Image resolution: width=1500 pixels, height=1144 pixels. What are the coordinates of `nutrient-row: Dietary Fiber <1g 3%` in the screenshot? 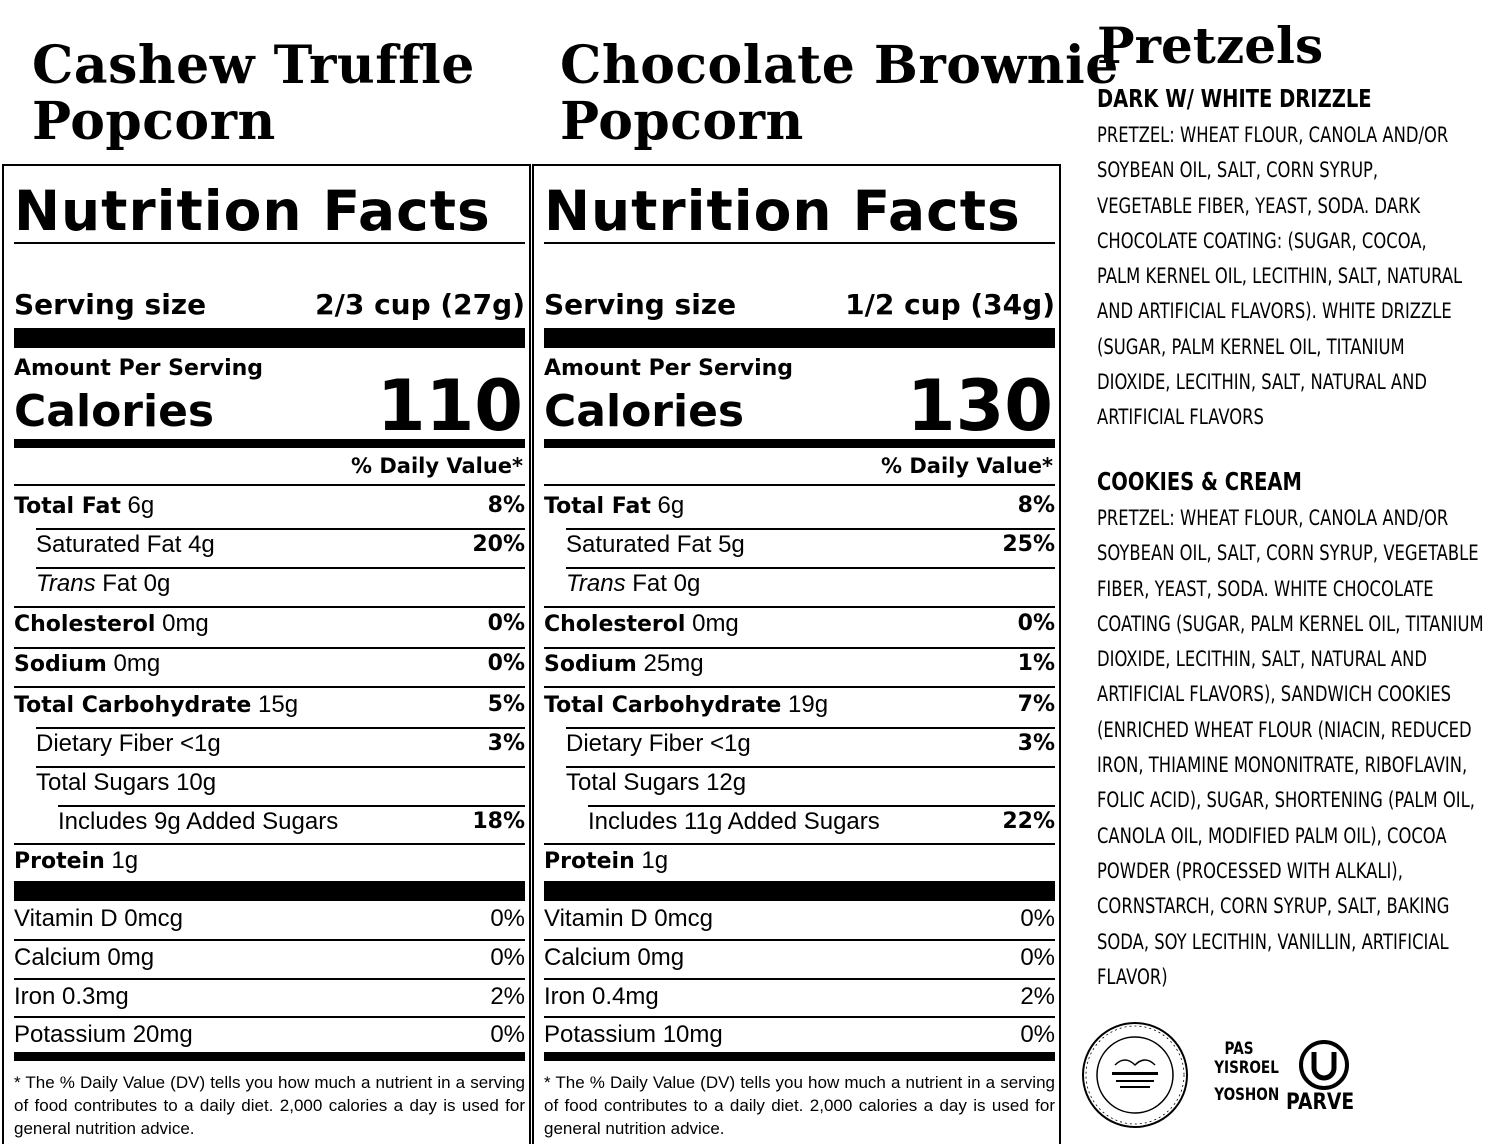 It's located at (269, 744).